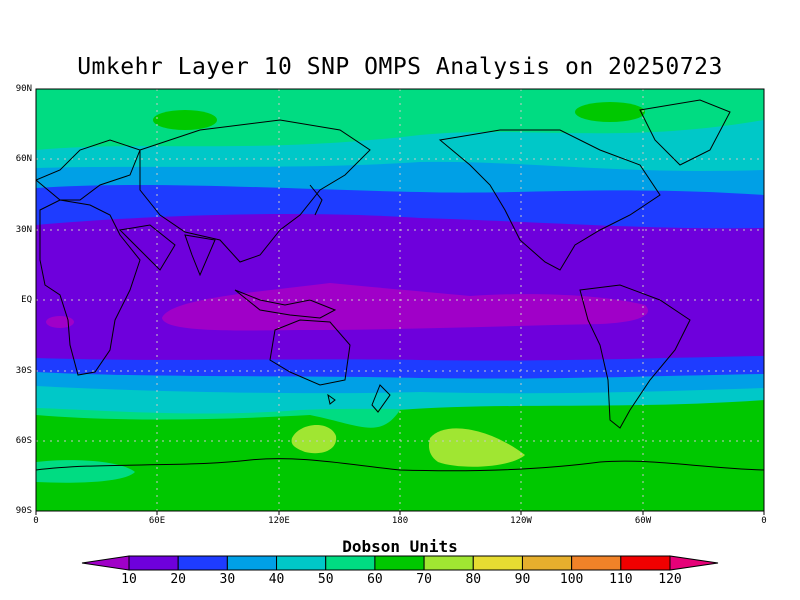  Describe the element at coordinates (23, 89) in the screenshot. I see `lat-label-90n: 90N` at that location.